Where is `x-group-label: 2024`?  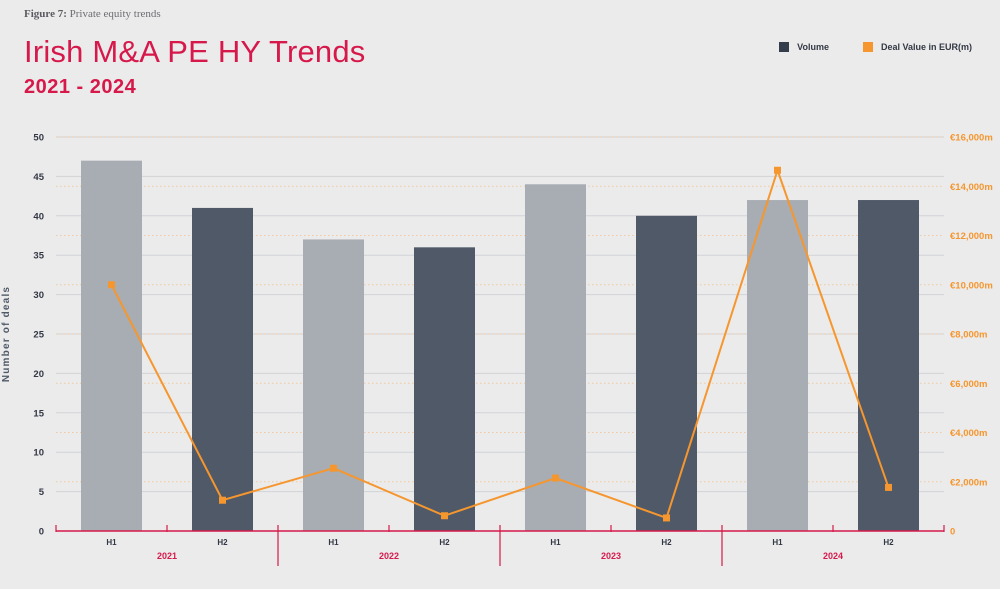 x-group-label: 2024 is located at coordinates (833, 556).